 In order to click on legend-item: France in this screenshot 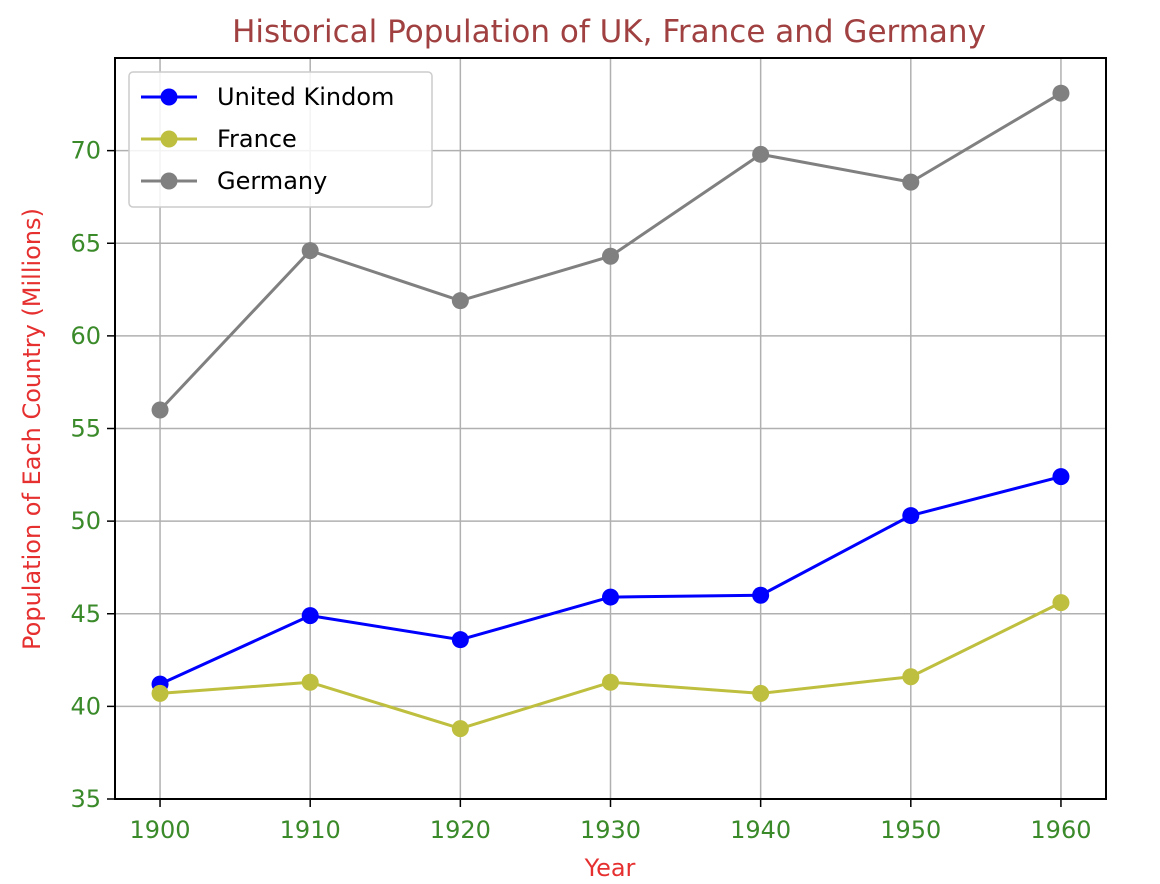, I will do `click(219, 139)`.